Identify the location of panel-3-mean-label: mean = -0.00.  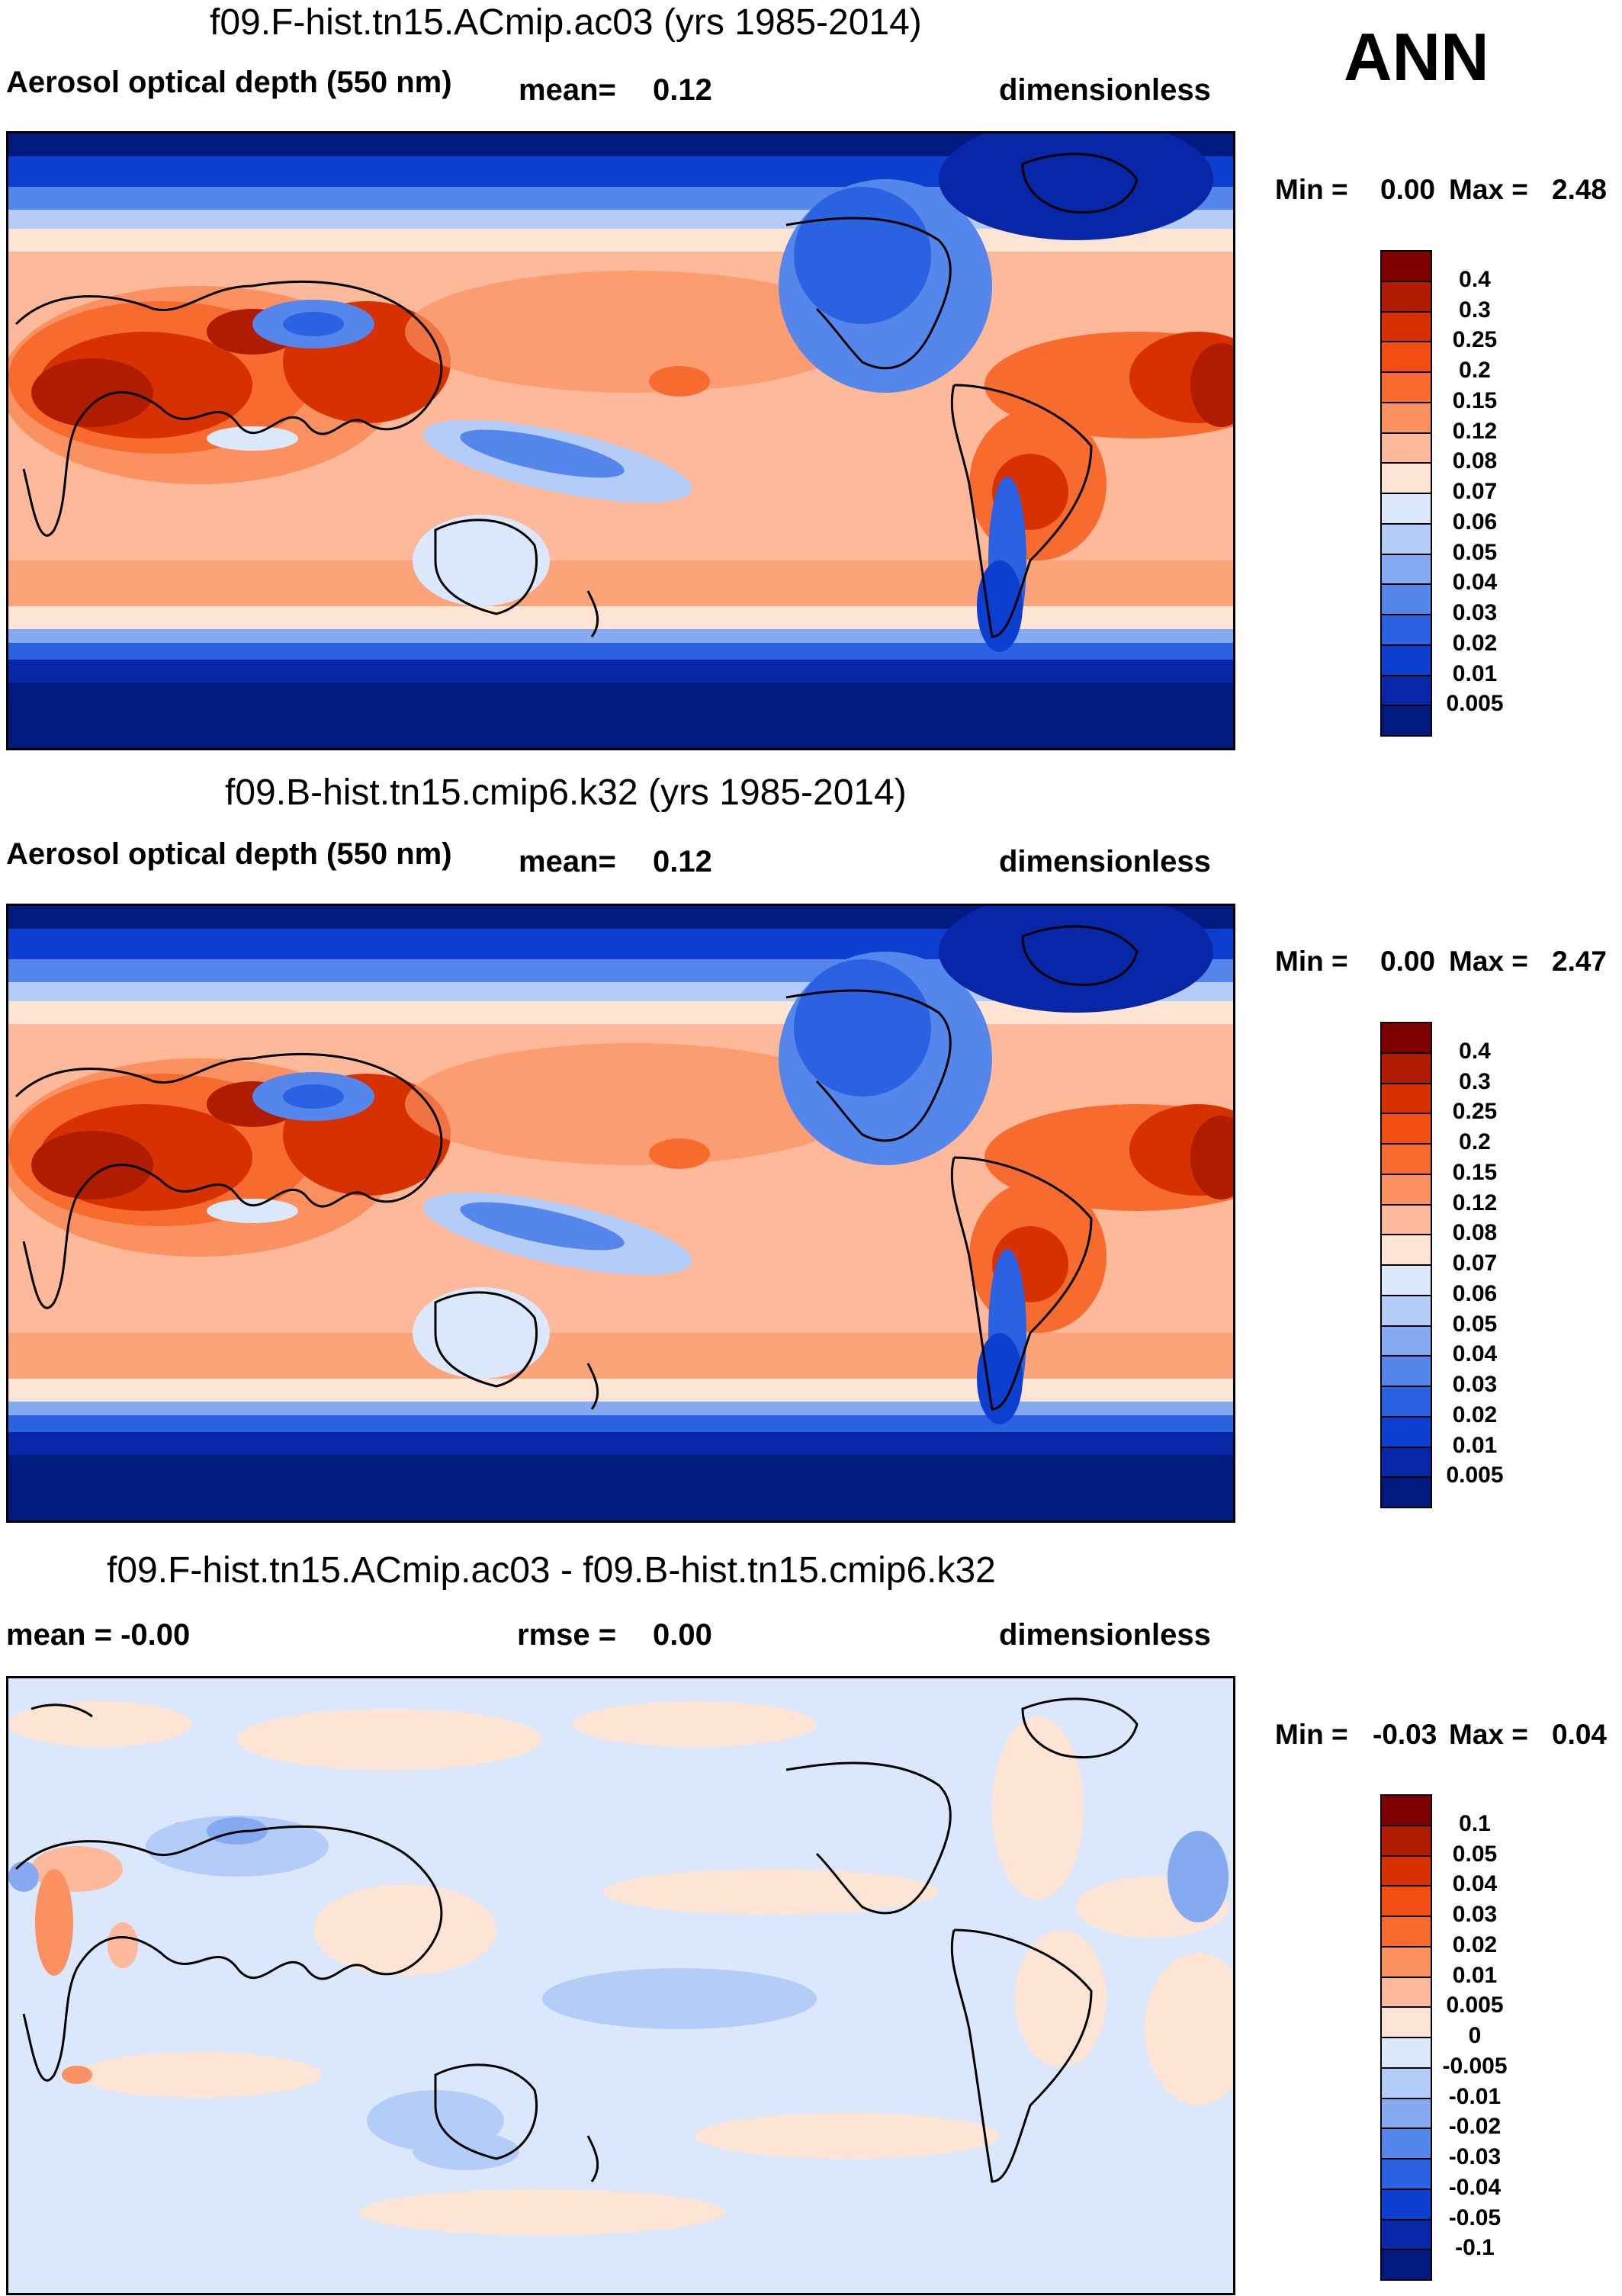
(98, 1635).